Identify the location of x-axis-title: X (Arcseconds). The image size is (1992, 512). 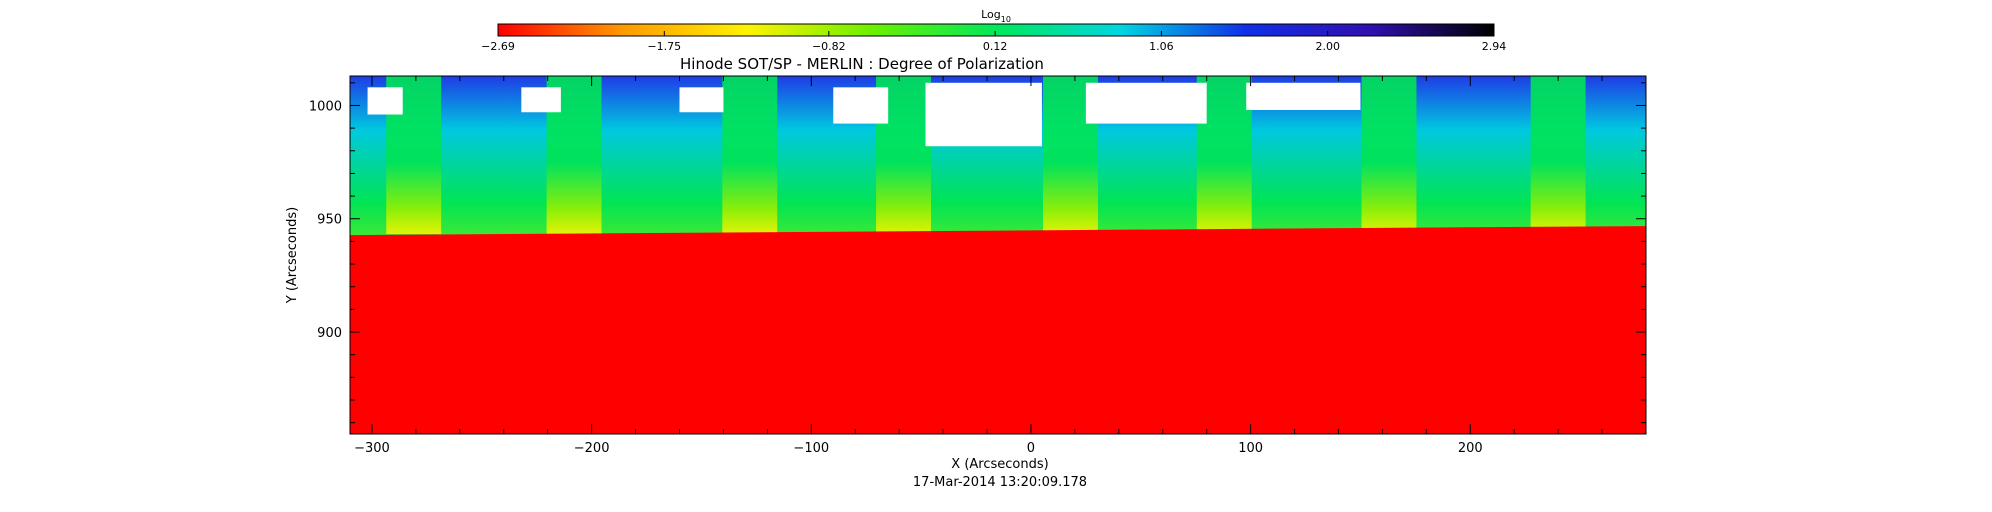
(999, 464).